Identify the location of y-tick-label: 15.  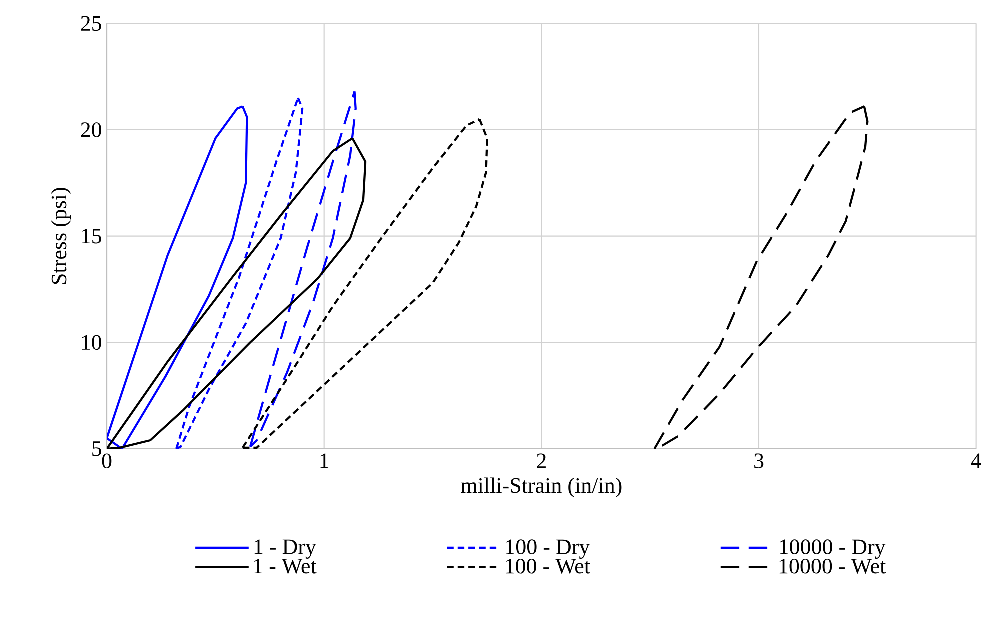
(92, 236).